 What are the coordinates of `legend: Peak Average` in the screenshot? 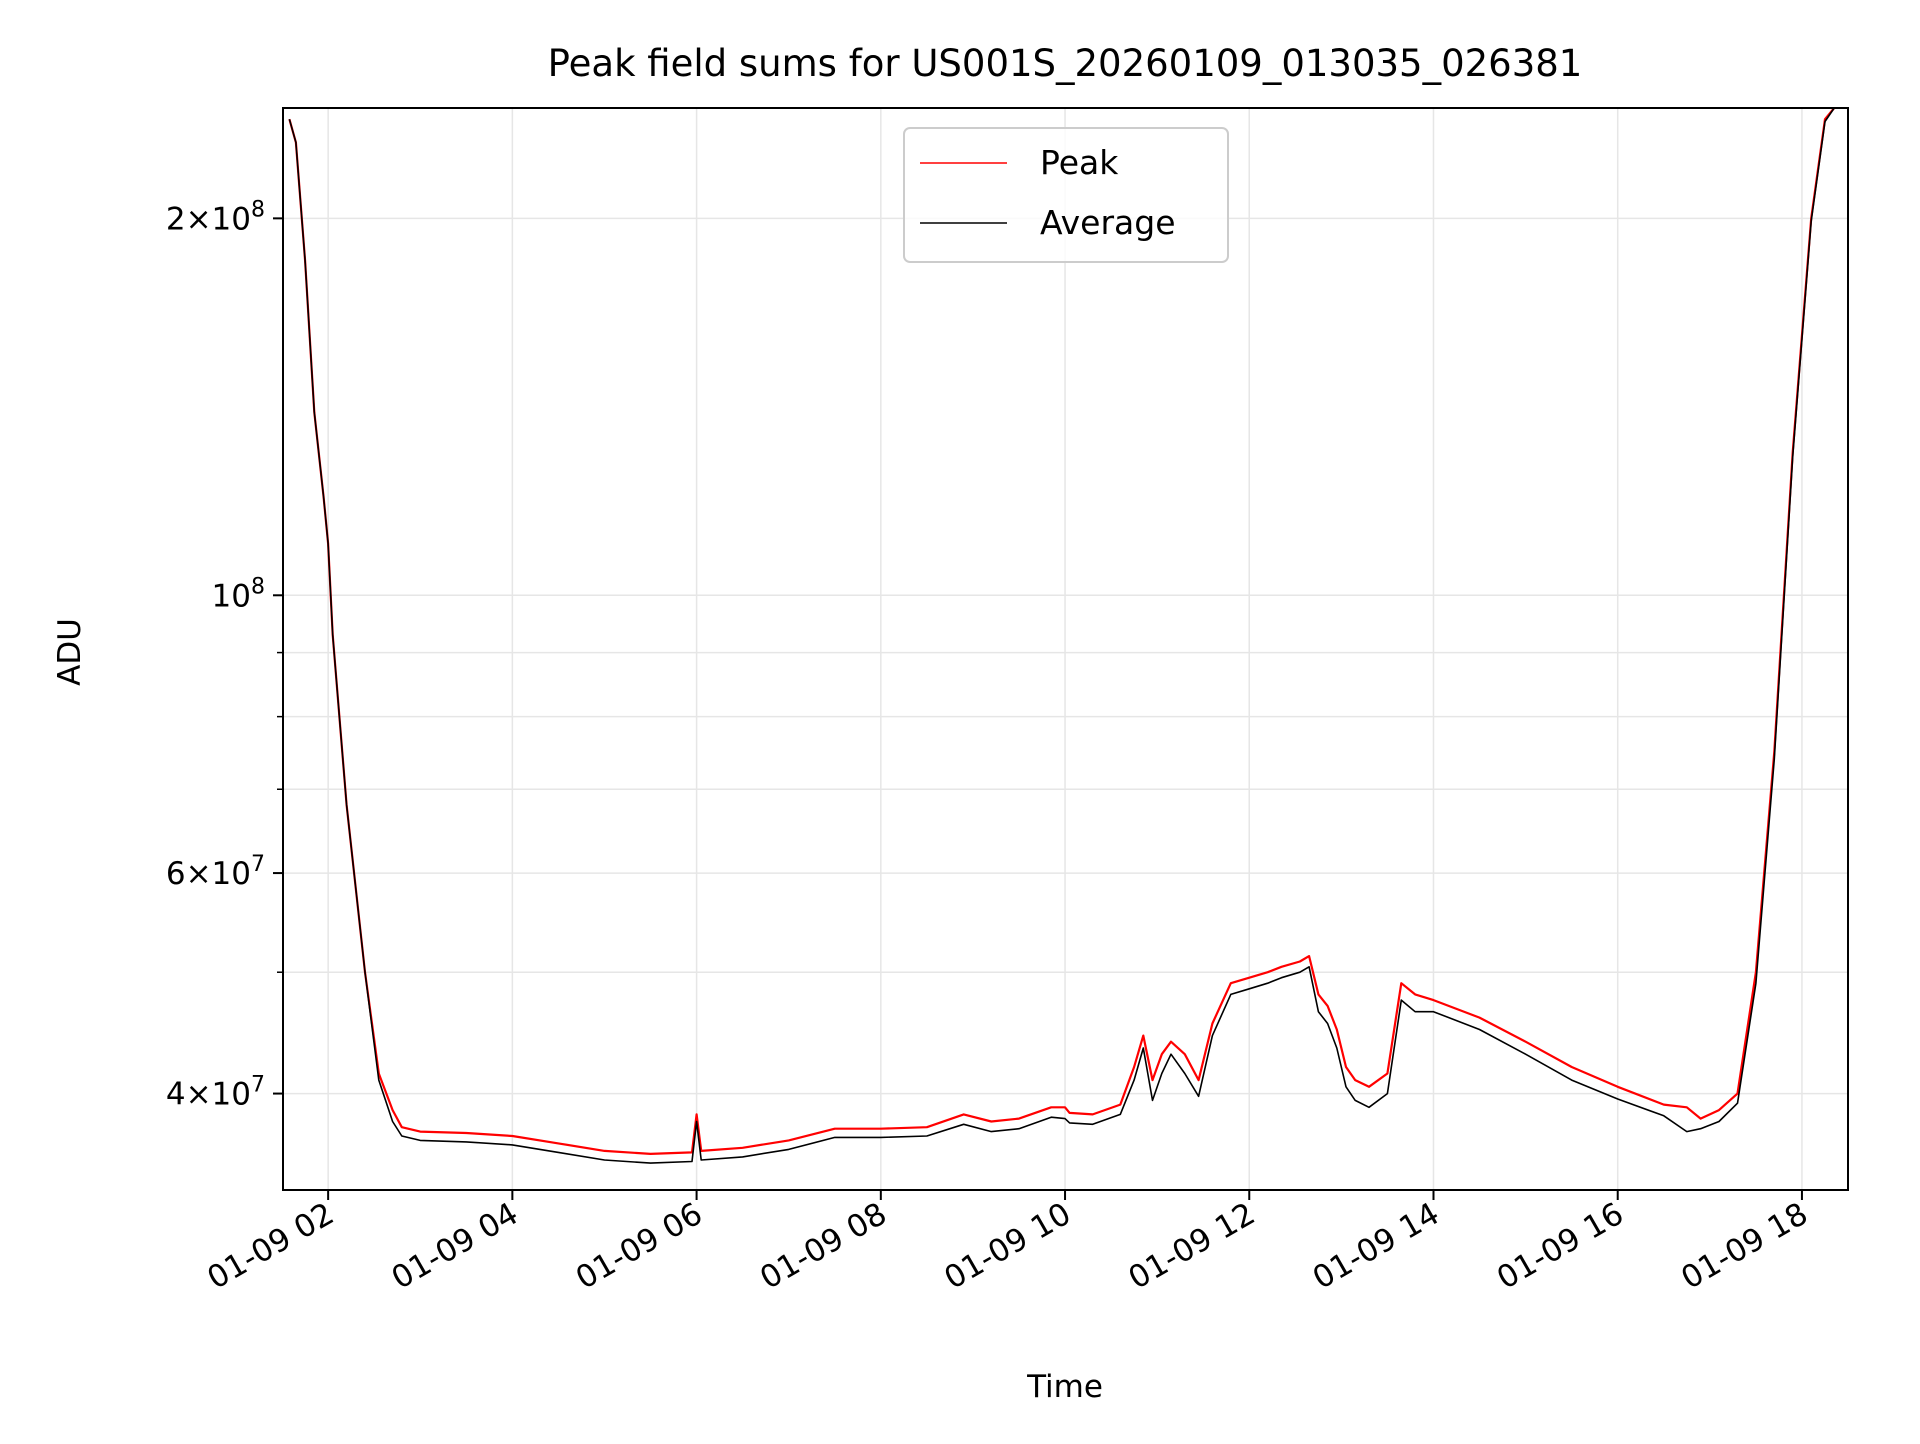 It's located at (1066, 195).